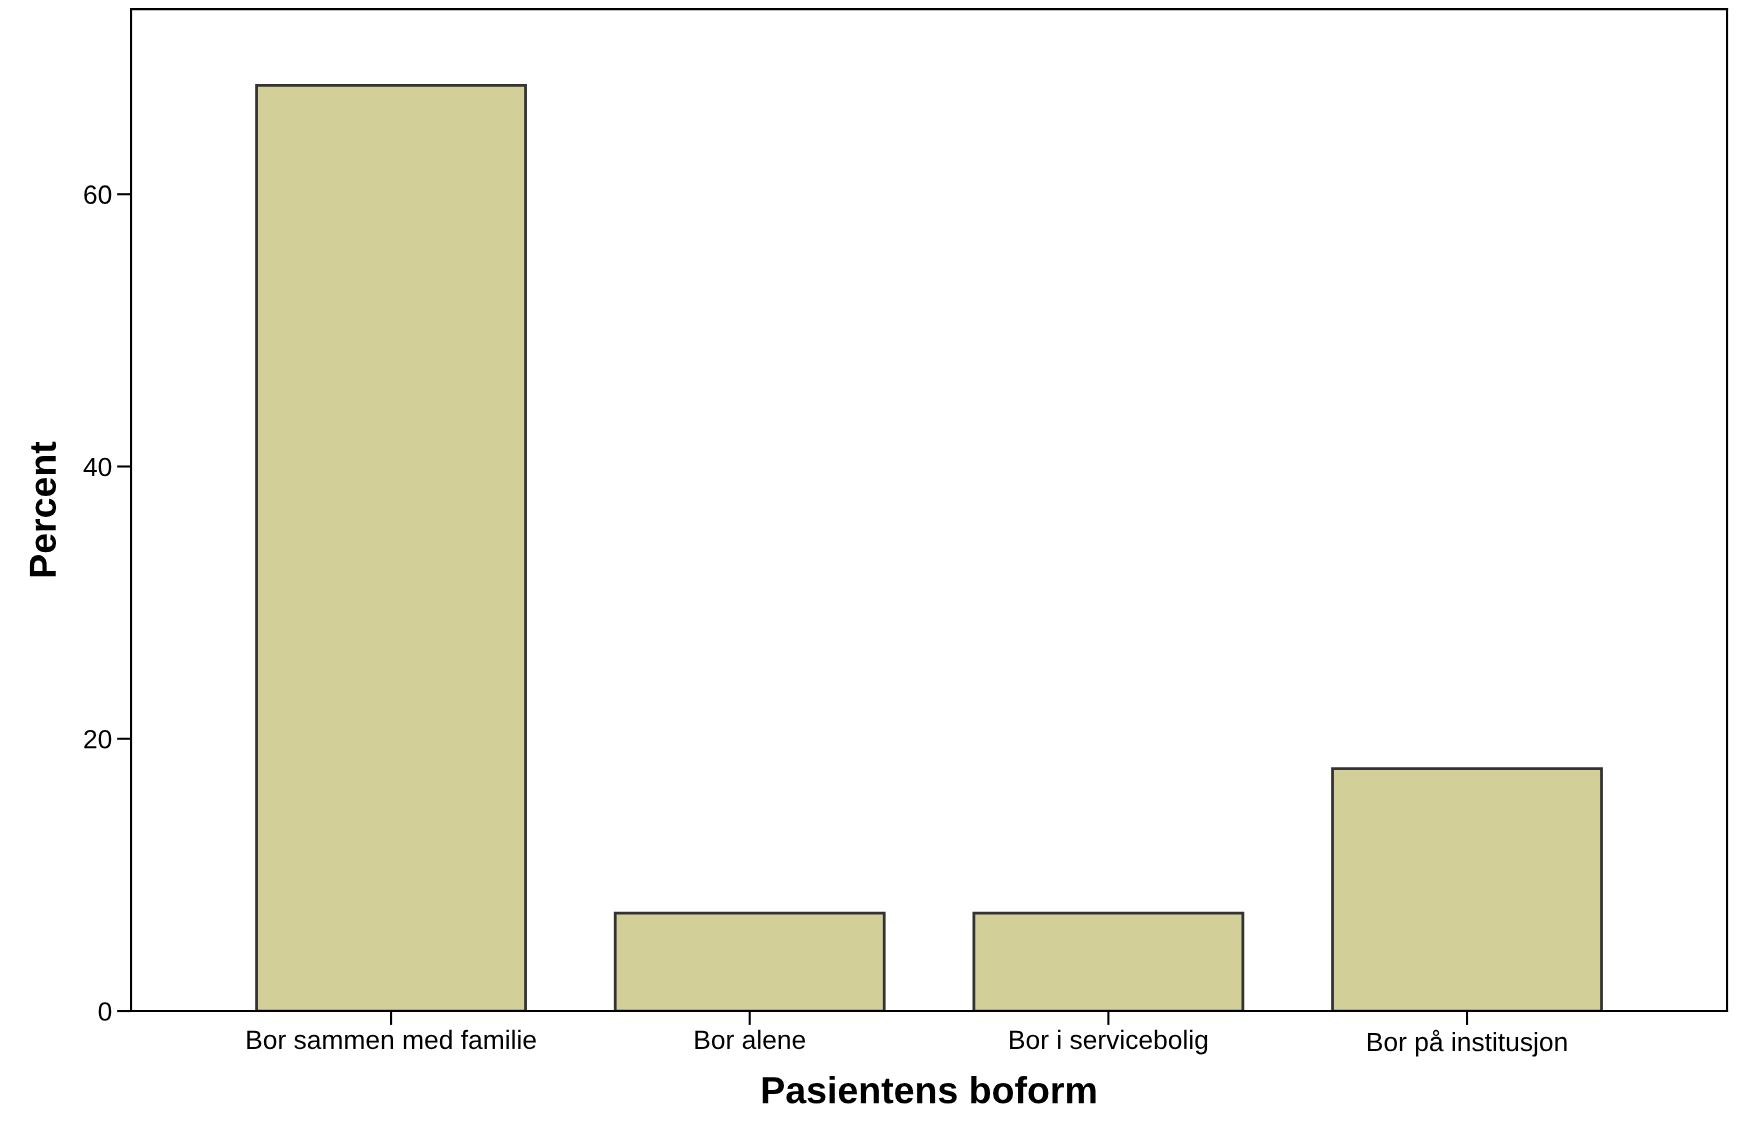  Describe the element at coordinates (98, 195) in the screenshot. I see `y-tick-label: 60` at that location.